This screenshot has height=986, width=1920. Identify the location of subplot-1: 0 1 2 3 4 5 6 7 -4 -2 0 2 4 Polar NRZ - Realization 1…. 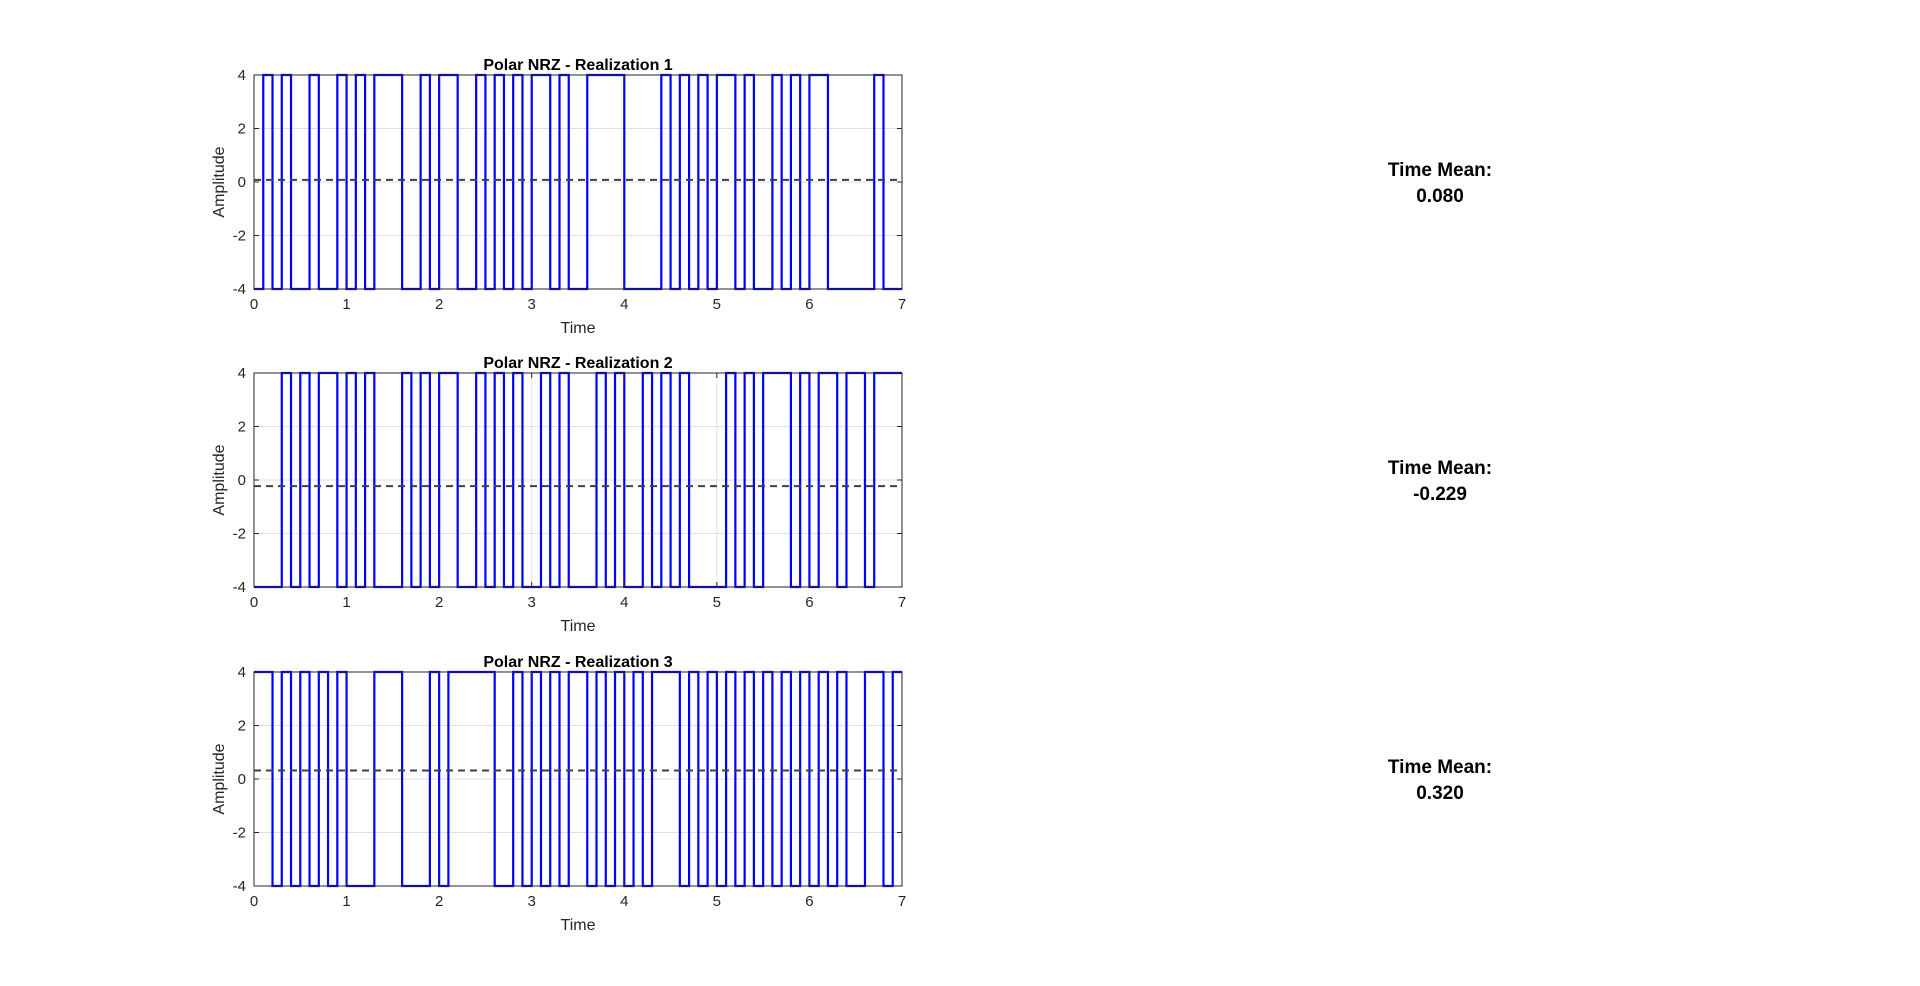
(558, 197).